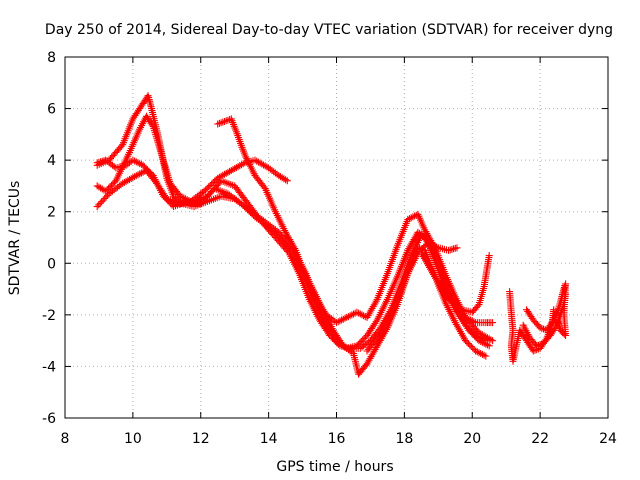  I want to click on y-tick-label: 8, so click(51, 58).